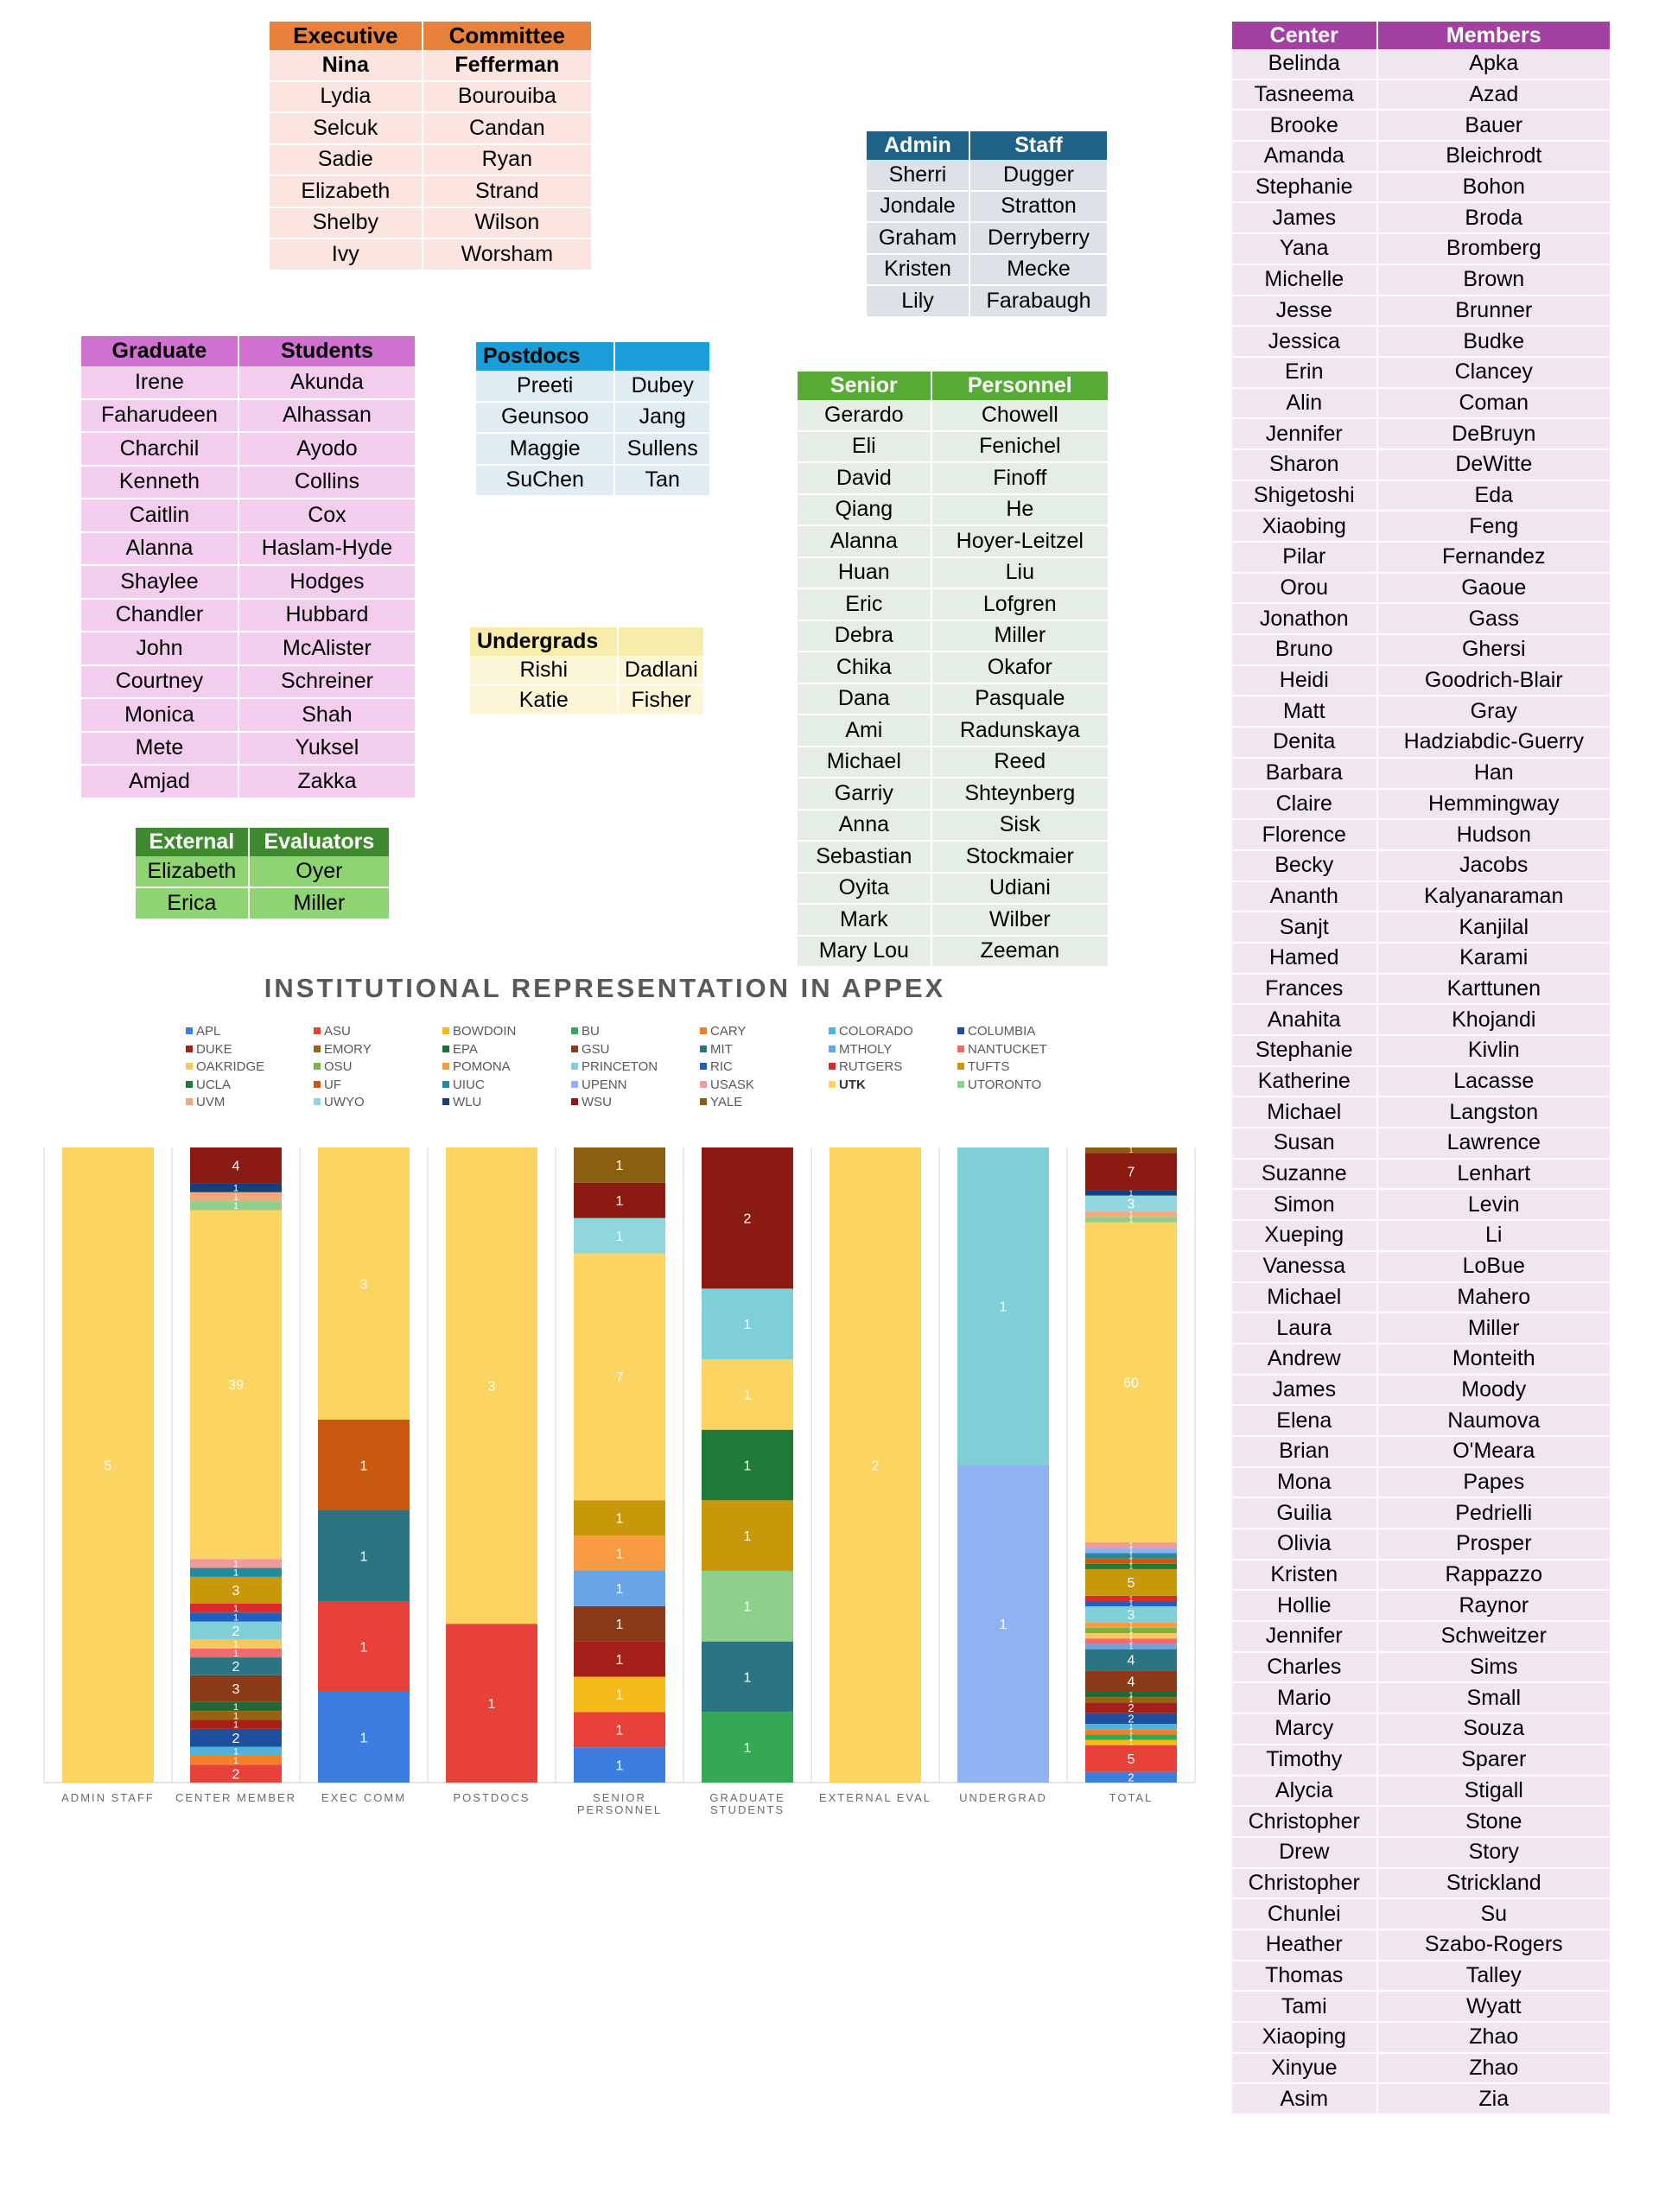  What do you see at coordinates (326, 548) in the screenshot?
I see `last-name-cell: Haslam-Hyde` at bounding box center [326, 548].